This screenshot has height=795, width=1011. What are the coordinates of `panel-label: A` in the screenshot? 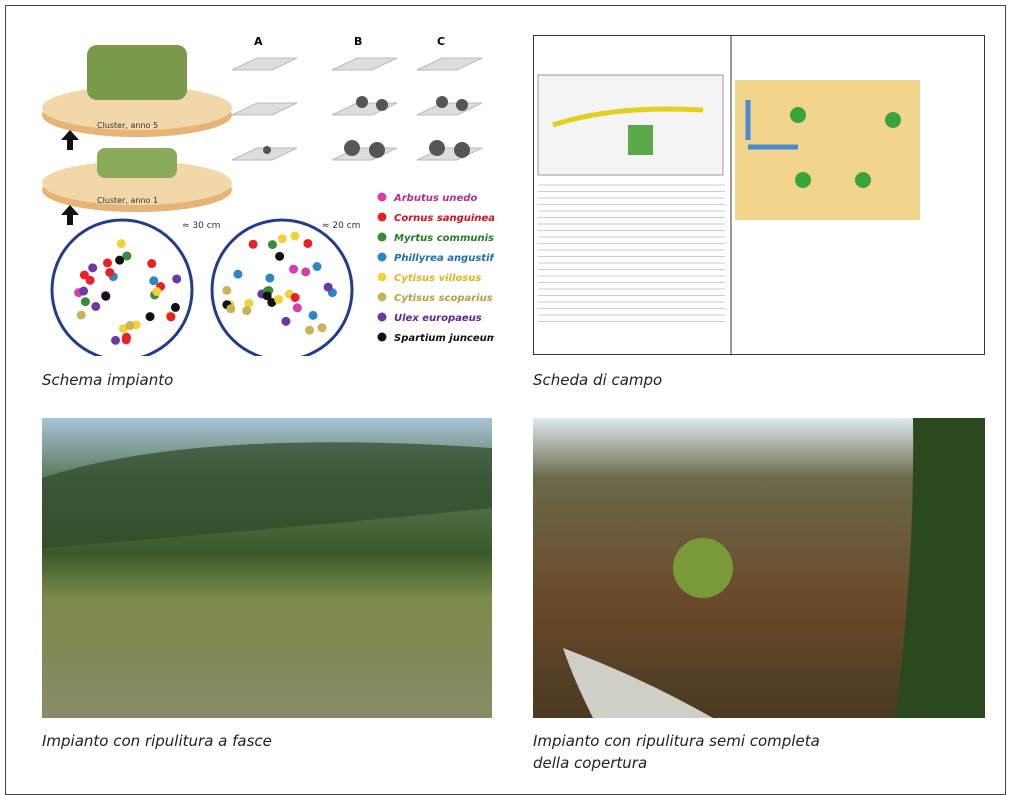 It's located at (258, 41).